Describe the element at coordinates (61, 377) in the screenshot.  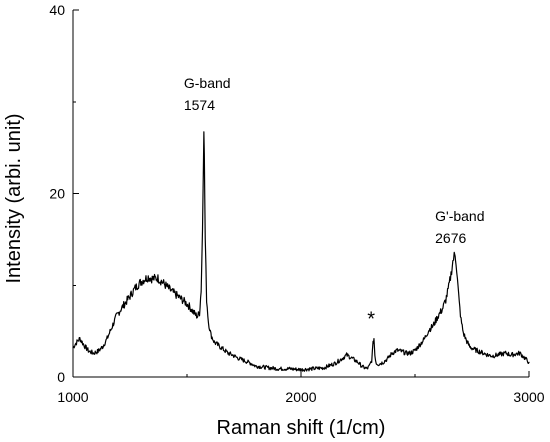
I see `y-tick-label: 0` at that location.